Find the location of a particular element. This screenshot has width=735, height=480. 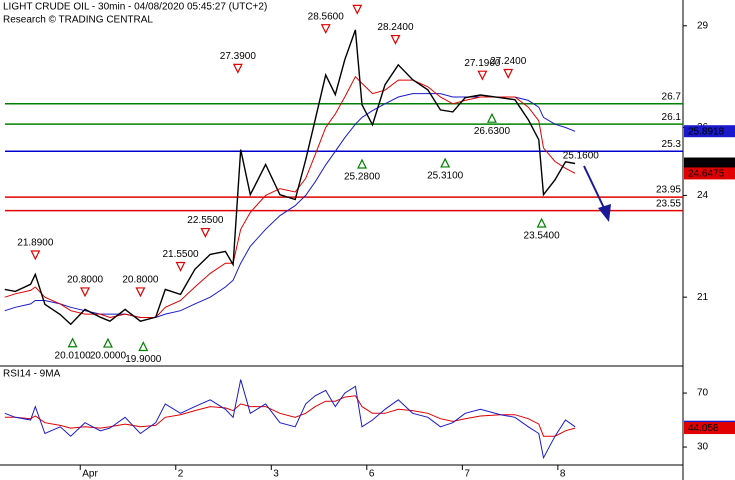

annotation-label: 19.9000 is located at coordinates (143, 359).